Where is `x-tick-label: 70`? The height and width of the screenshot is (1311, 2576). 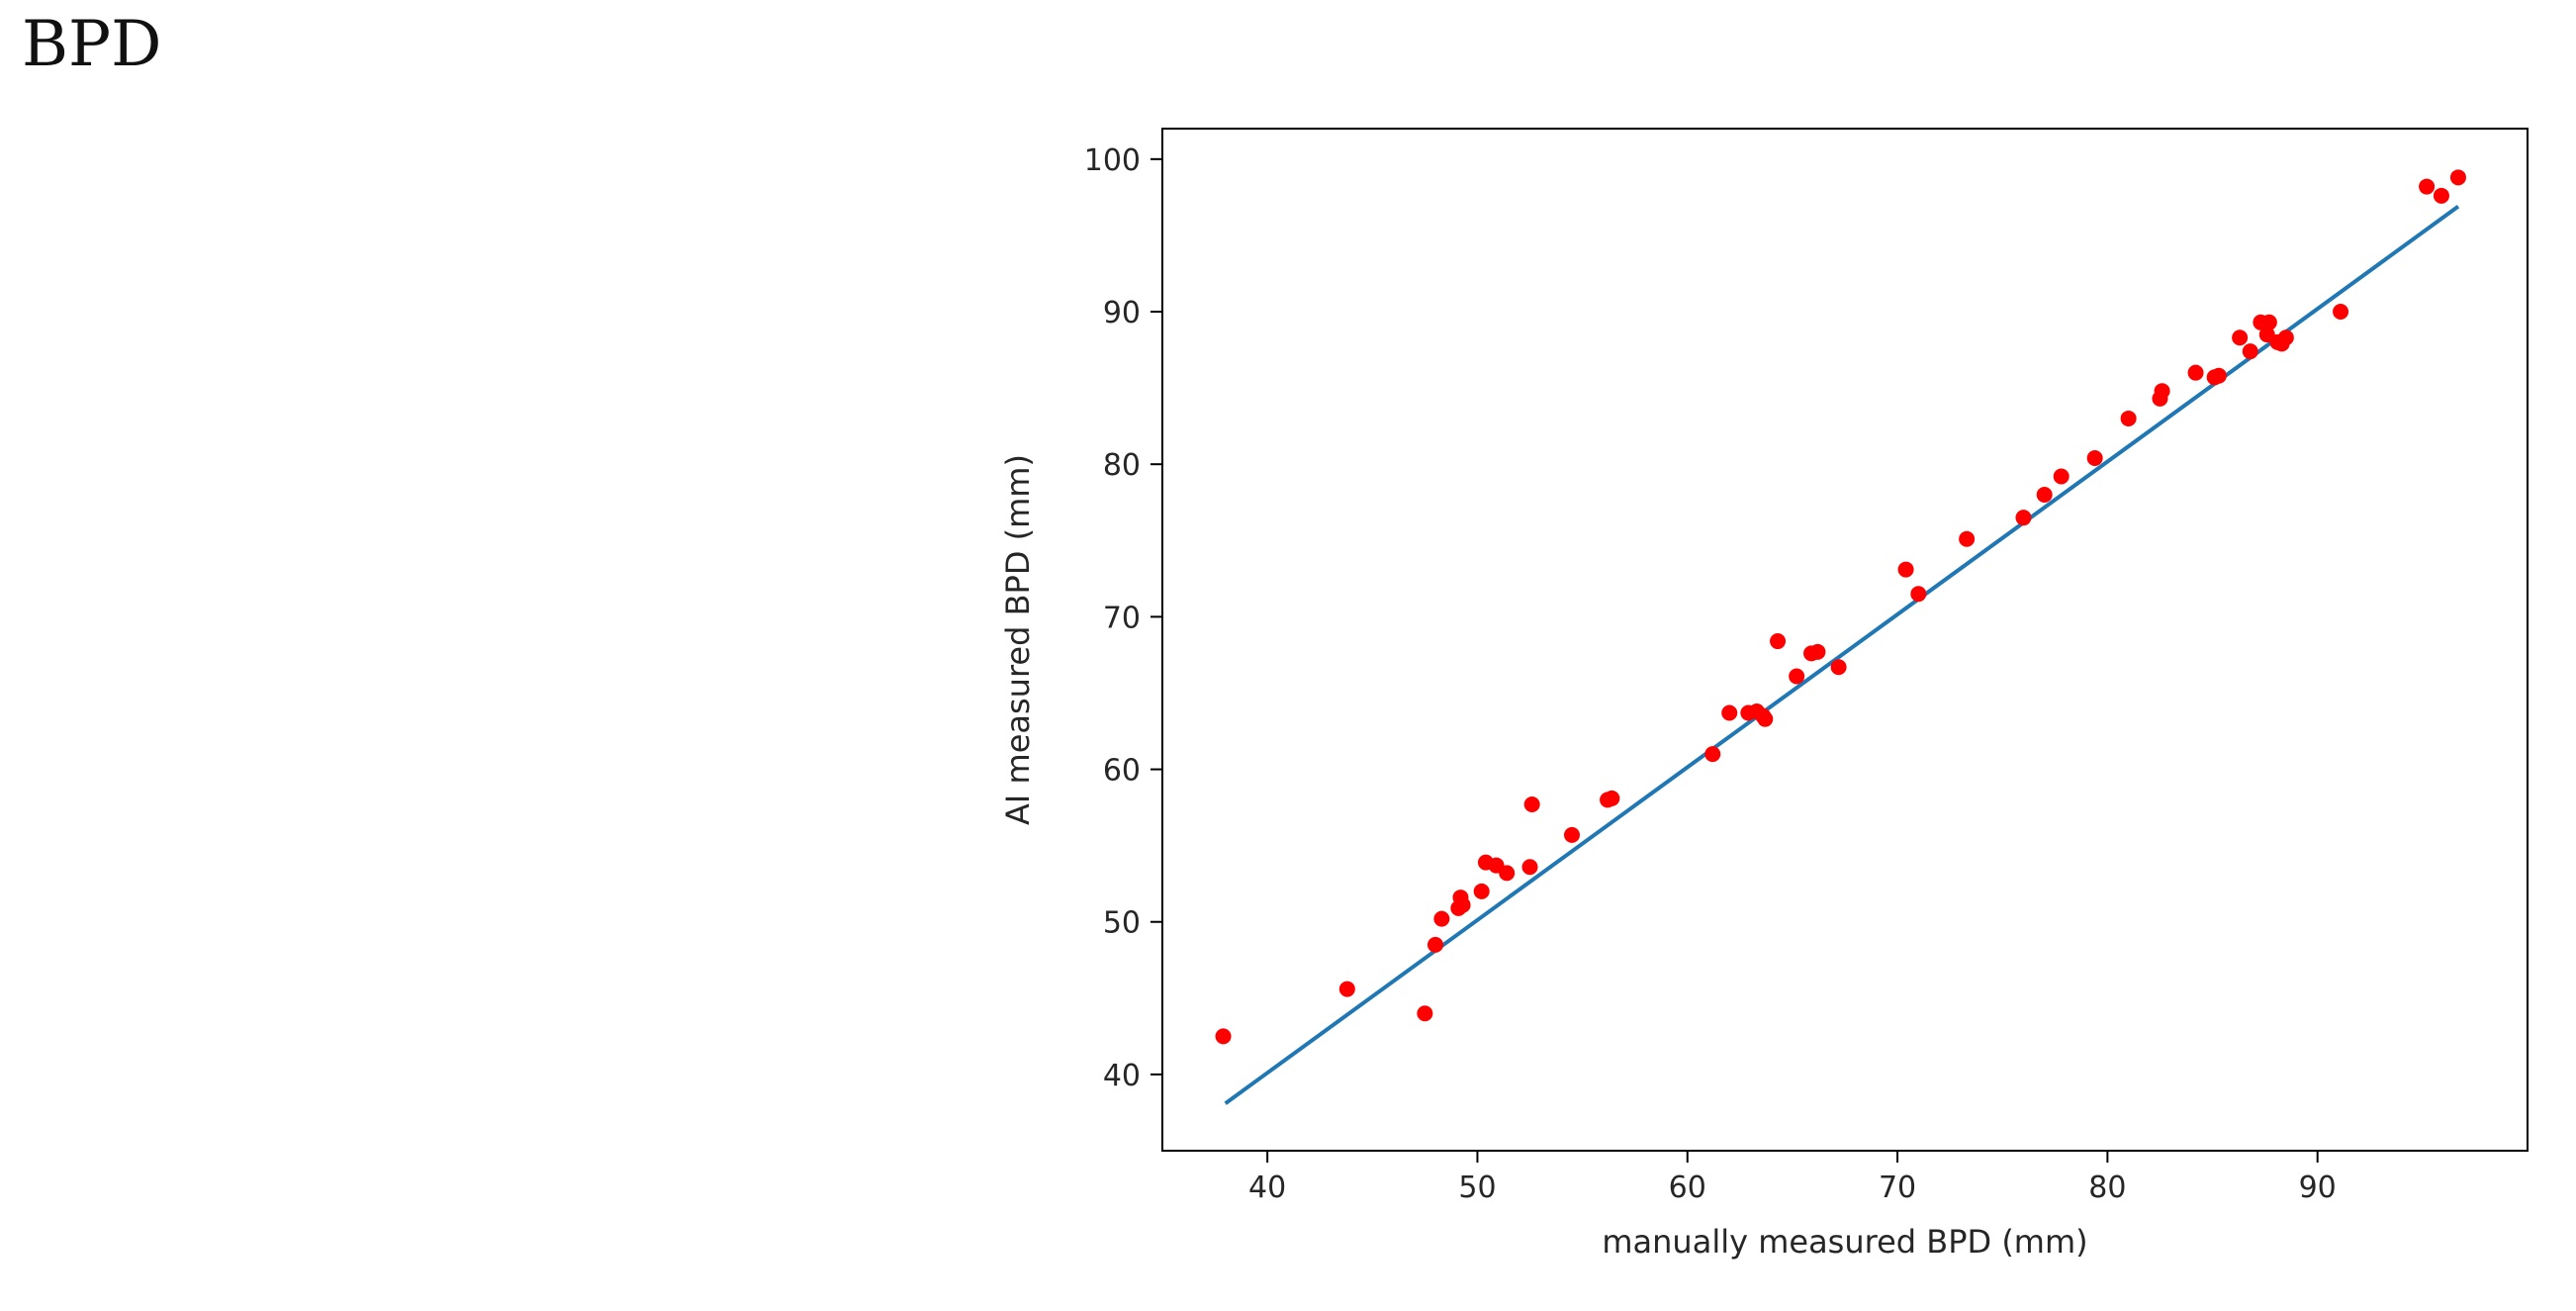 x-tick-label: 70 is located at coordinates (1897, 1188).